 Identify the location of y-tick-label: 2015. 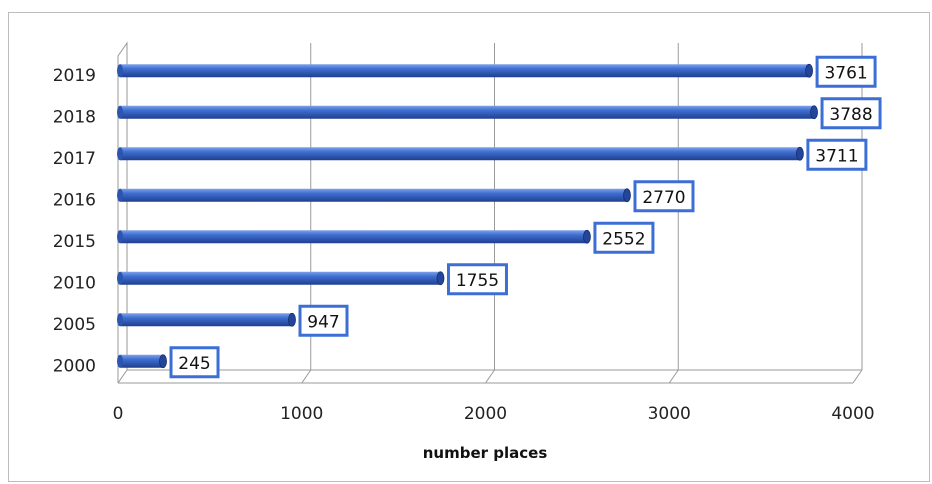
(74, 242).